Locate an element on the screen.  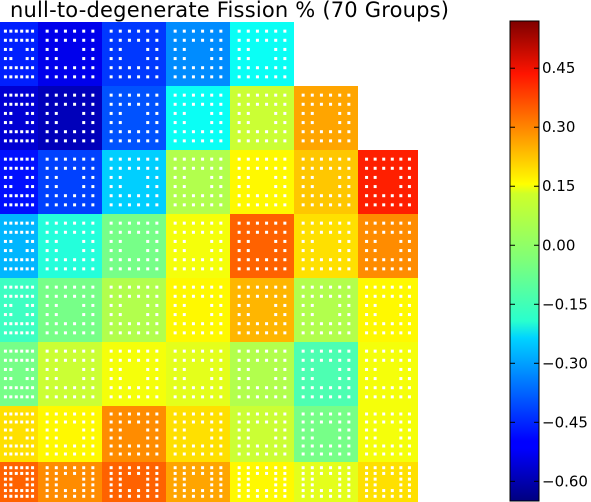
colorbar-tick-label: −0.45 is located at coordinates (565, 422).